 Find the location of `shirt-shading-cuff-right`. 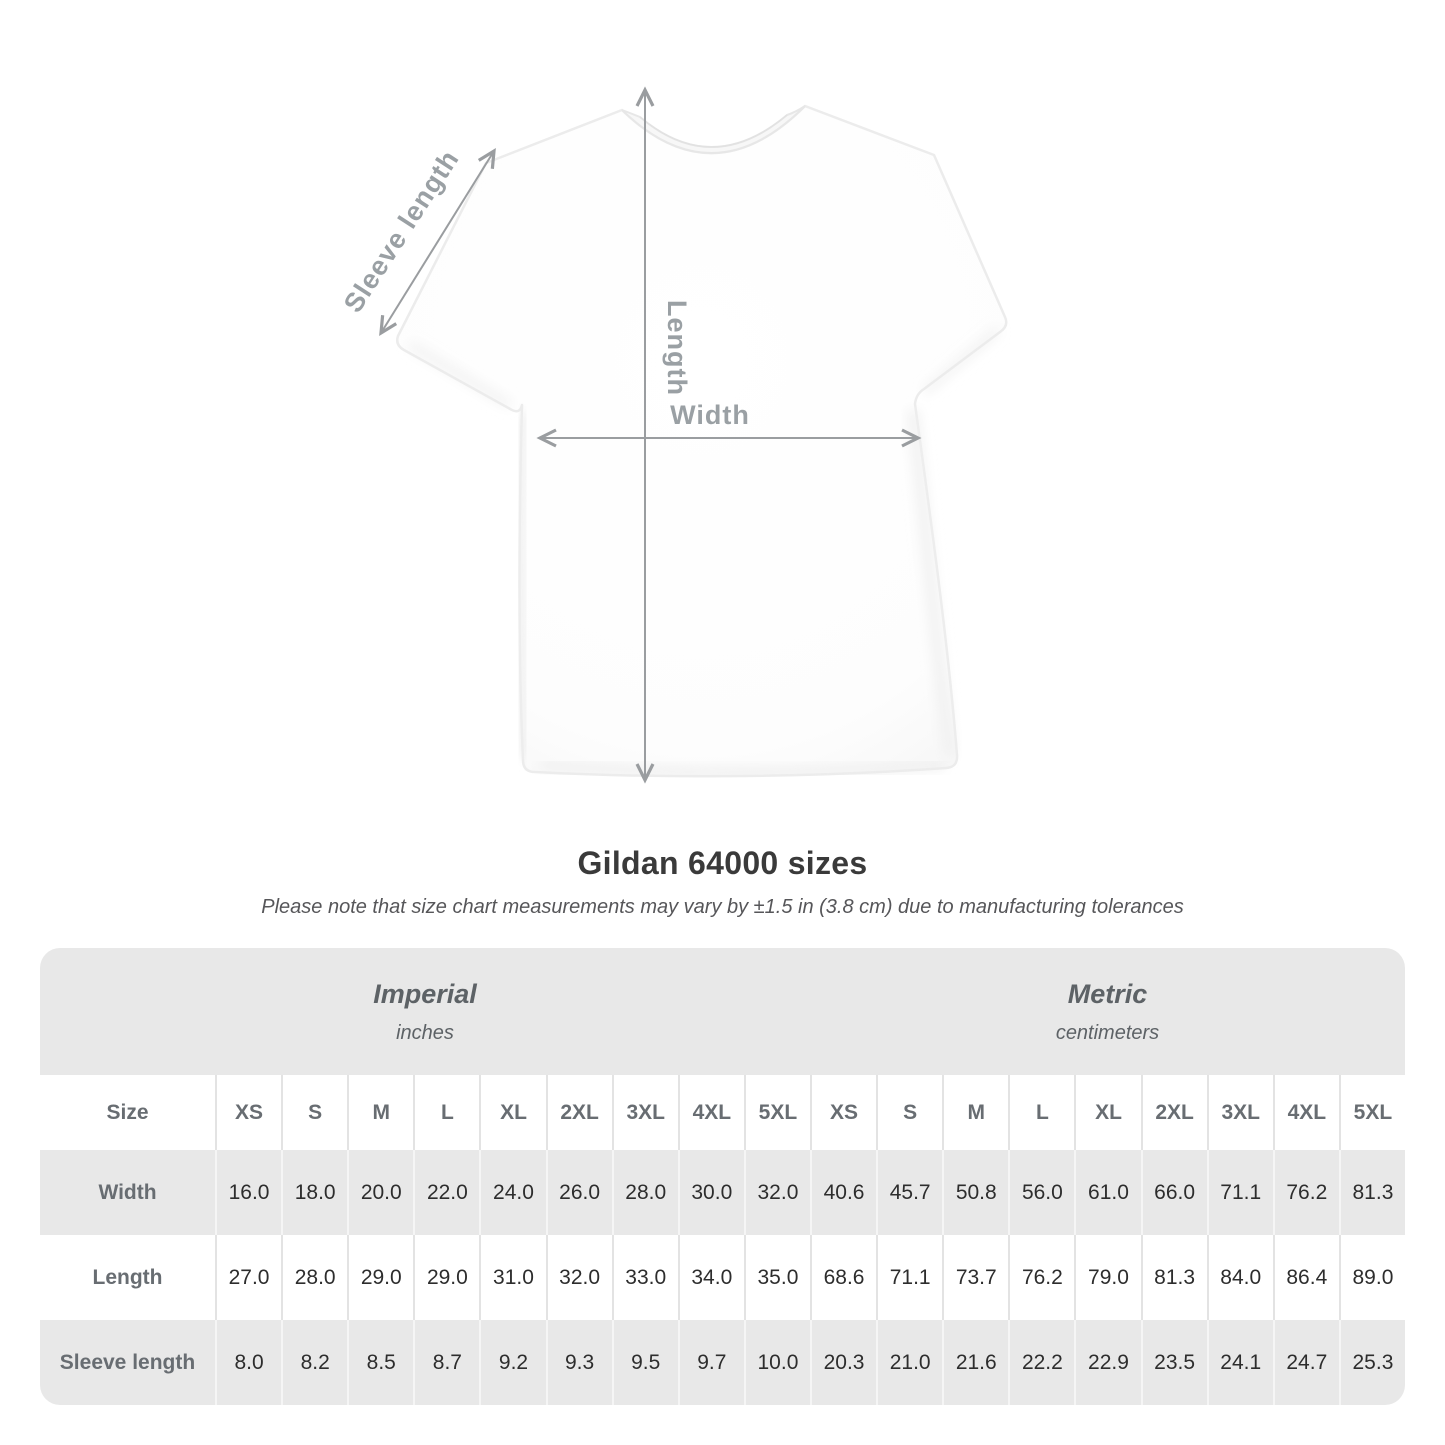

shirt-shading-cuff-right is located at coordinates (961, 361).